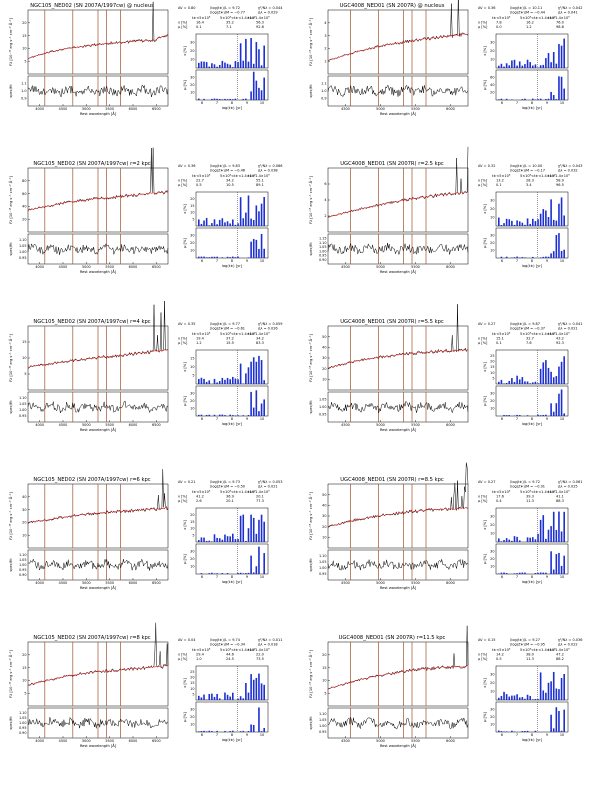  Describe the element at coordinates (570, 8) in the screenshot. I see `chi2-value: χ²/Nλ = 0.042` at that location.